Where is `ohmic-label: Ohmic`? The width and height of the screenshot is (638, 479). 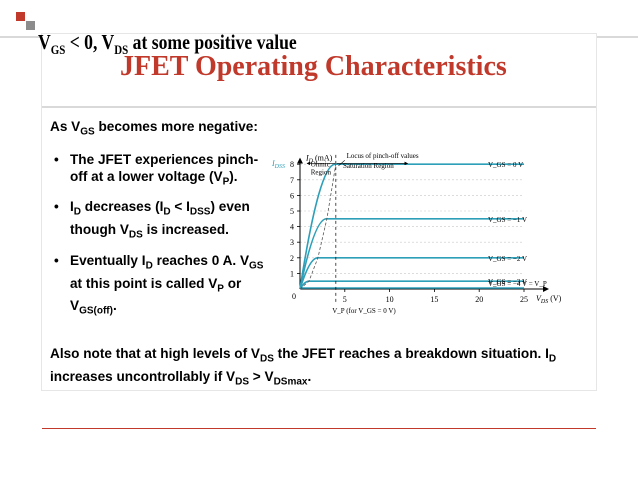
ohmic-label: Ohmic is located at coordinates (320, 165).